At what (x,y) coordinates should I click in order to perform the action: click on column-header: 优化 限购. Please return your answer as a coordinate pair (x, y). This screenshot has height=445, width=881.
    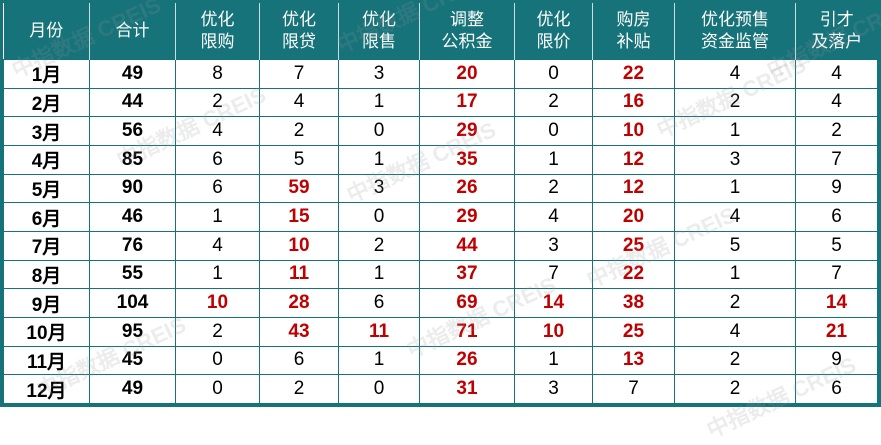
    Looking at the image, I should click on (217, 31).